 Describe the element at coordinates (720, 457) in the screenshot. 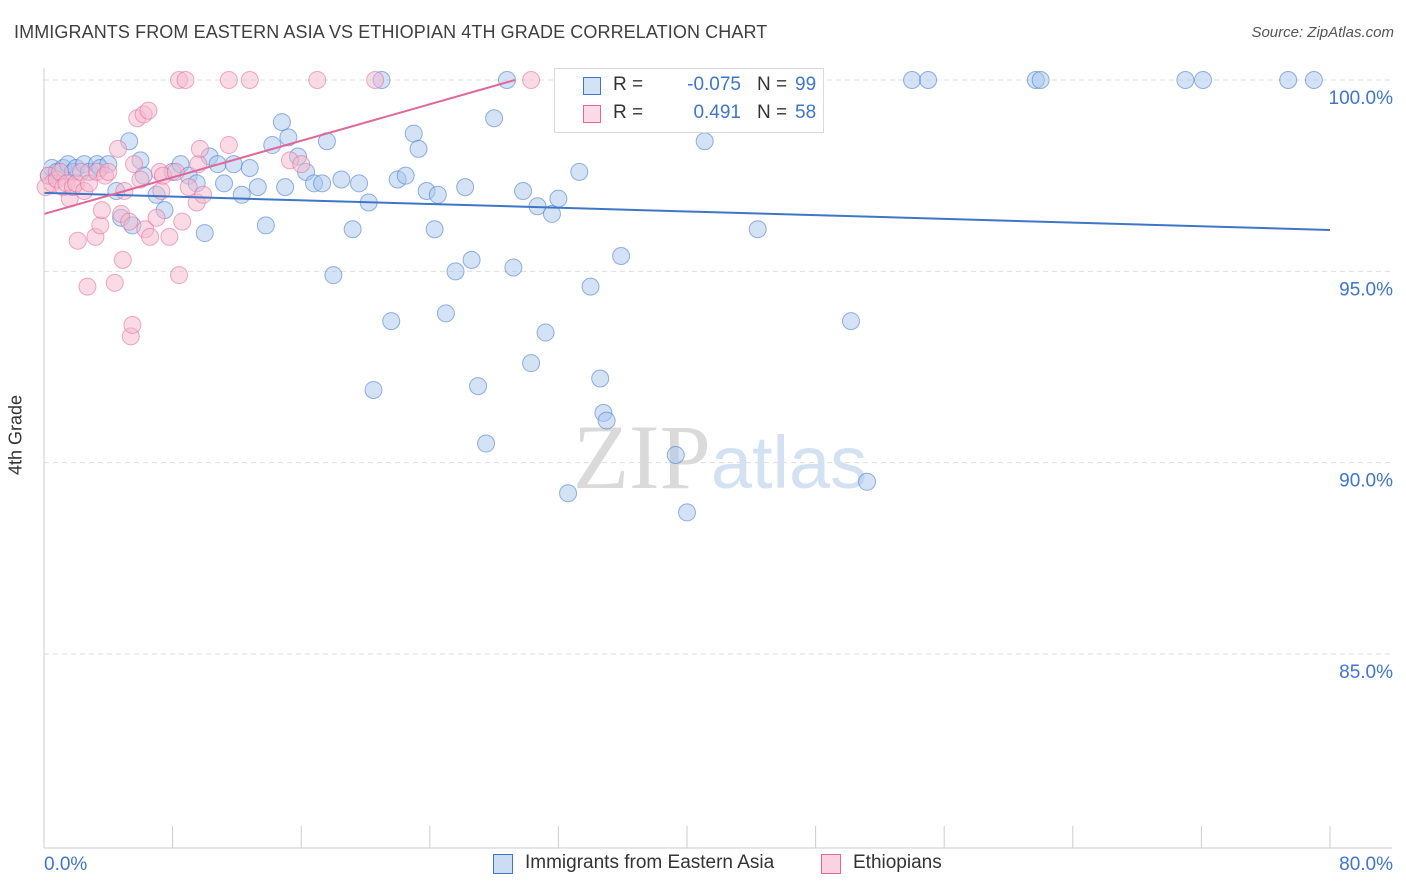

I see `watermark: ZIPatlas` at that location.